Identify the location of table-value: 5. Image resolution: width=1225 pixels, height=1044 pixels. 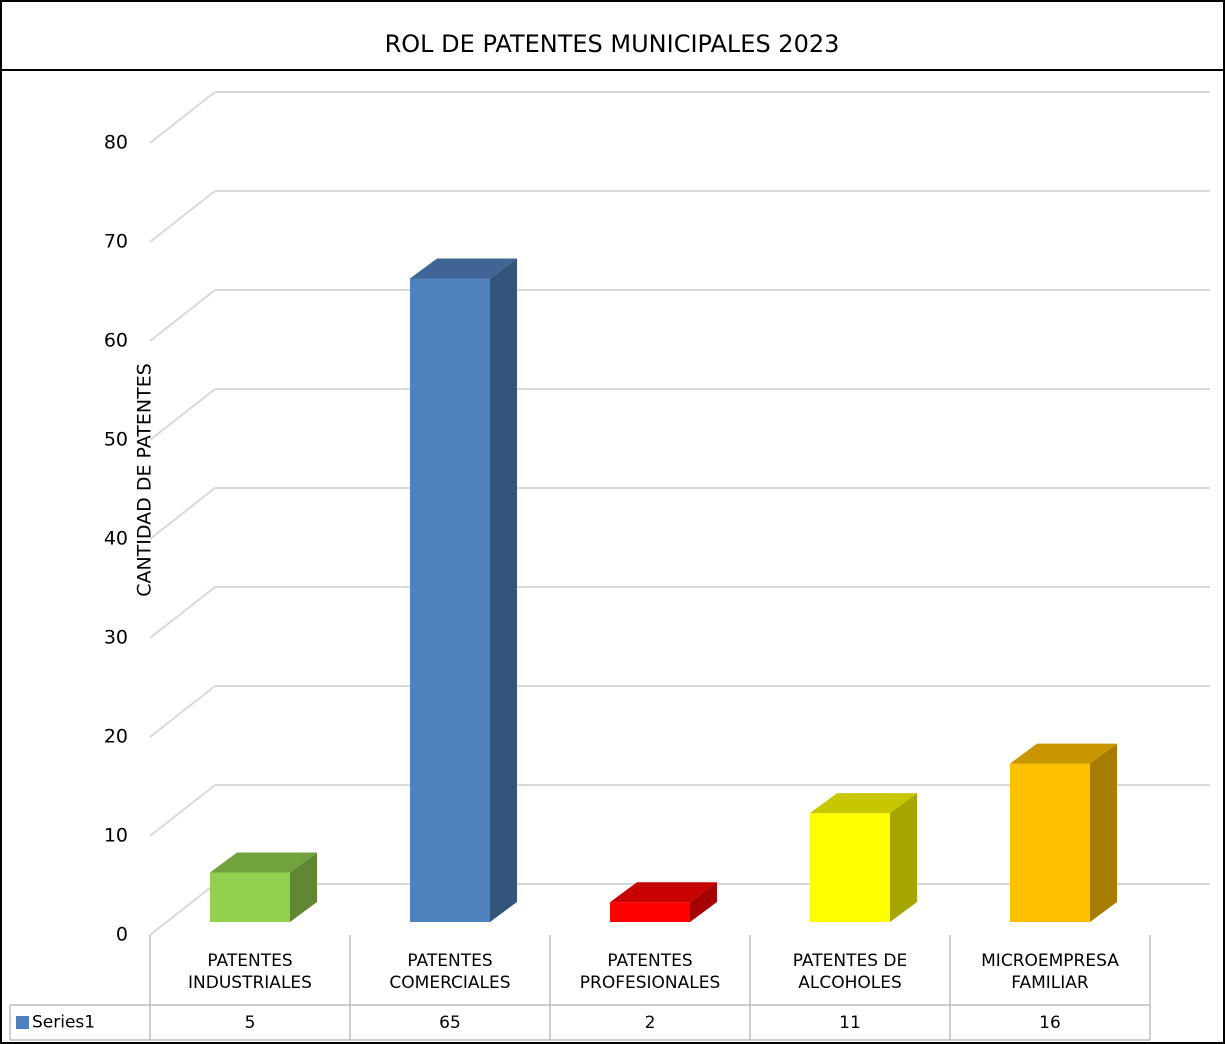
(250, 1022).